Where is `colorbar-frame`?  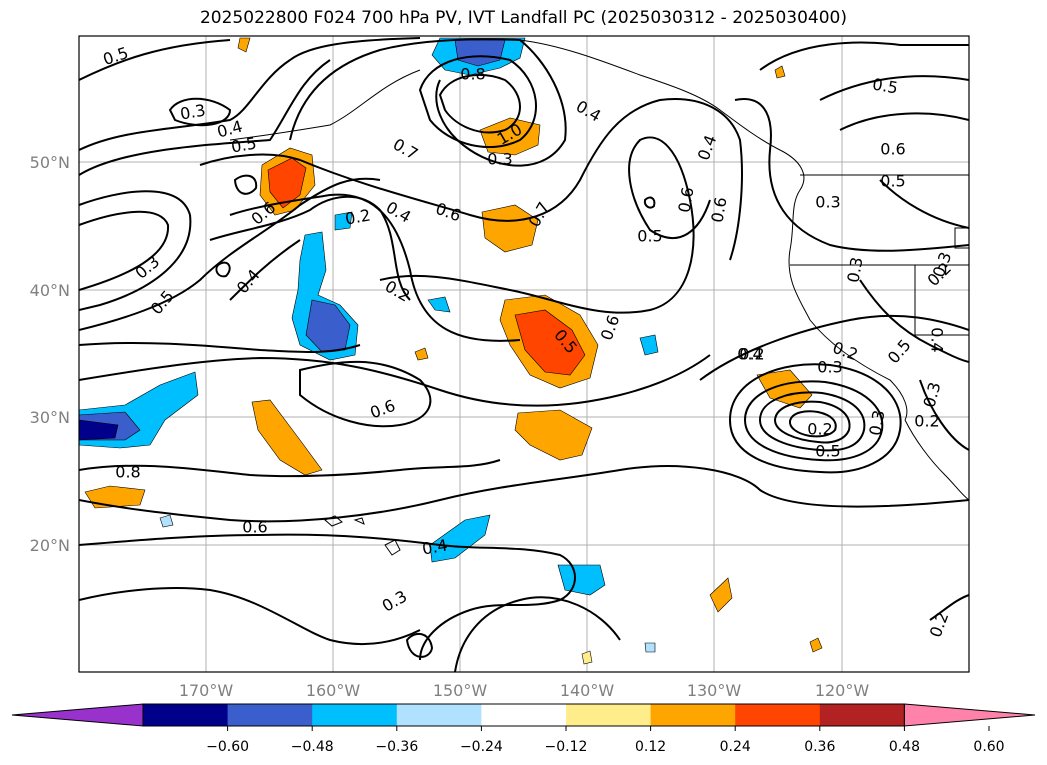 colorbar-frame is located at coordinates (523, 715).